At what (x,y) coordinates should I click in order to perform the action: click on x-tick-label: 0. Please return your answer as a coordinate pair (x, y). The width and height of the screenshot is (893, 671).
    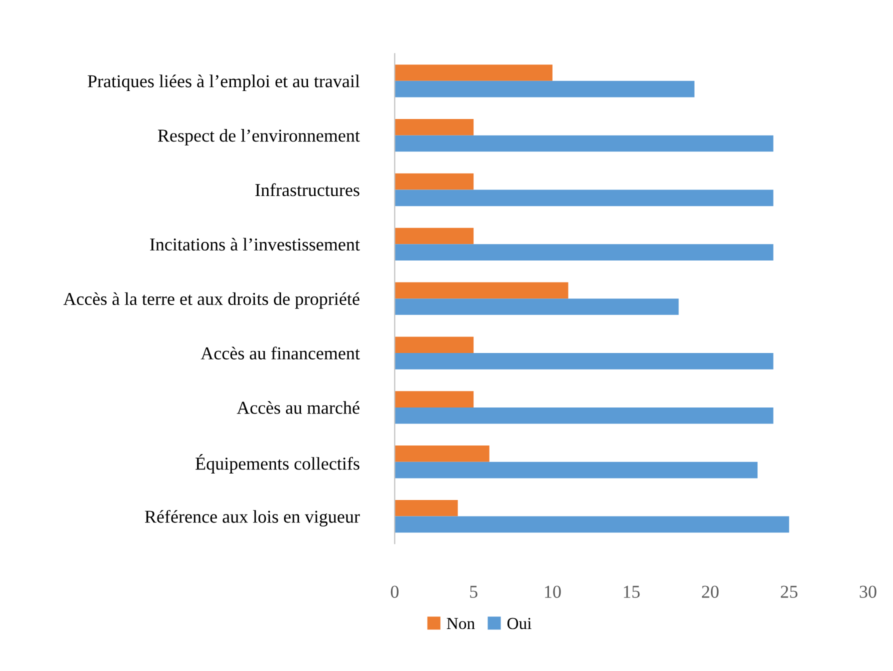
    Looking at the image, I should click on (394, 592).